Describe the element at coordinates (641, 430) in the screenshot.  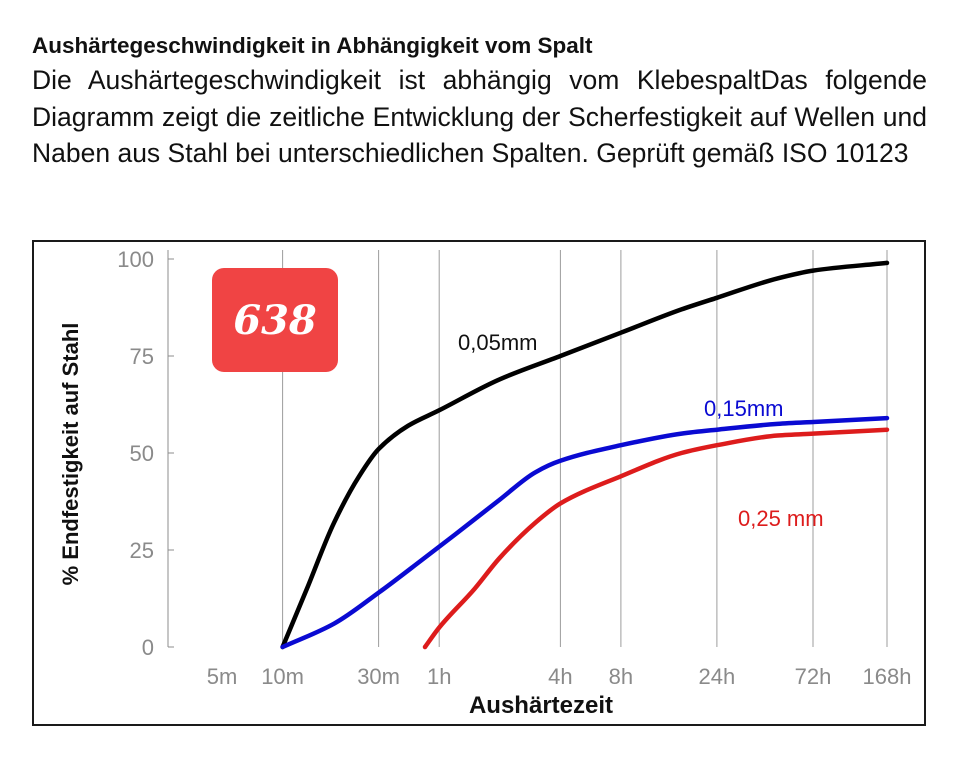
I see `series-labels: 0,05mm 0,15mm 0,25 mm` at that location.